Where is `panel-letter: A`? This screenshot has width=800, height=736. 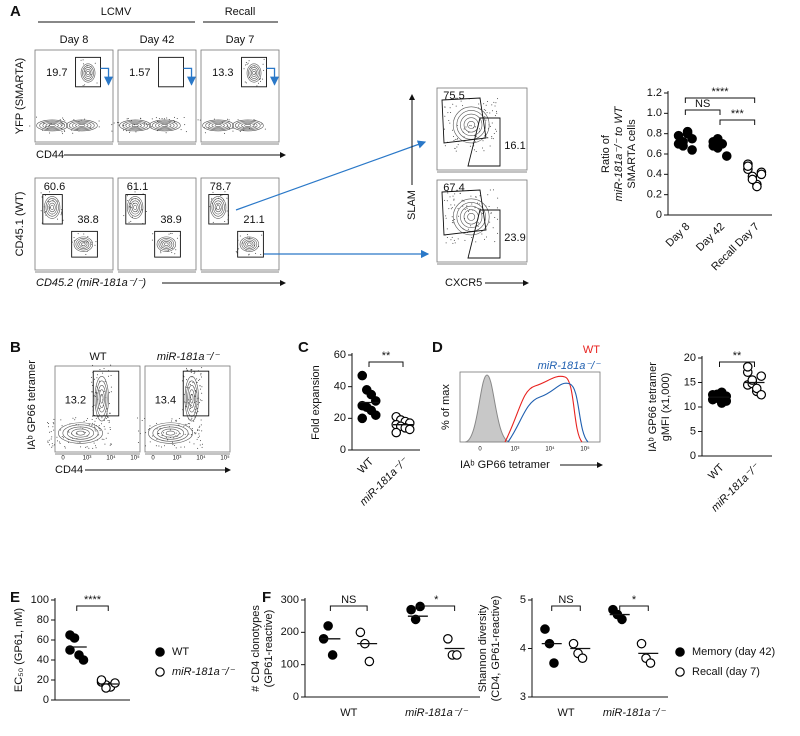 panel-letter: A is located at coordinates (15, 11).